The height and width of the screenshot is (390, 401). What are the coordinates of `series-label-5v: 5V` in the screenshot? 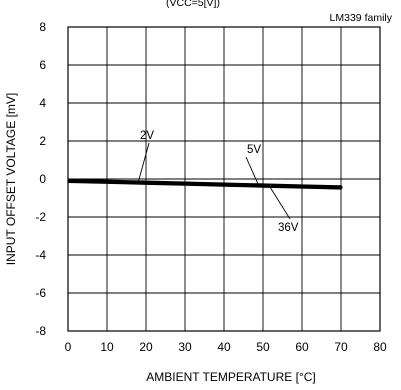 It's located at (254, 150).